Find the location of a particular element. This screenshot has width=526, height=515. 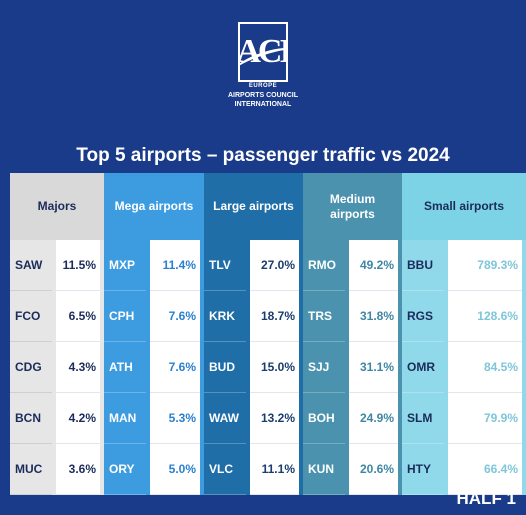

traffic-values: 789.3% 128.6% 84.5% 79.9% 66.4% is located at coordinates (485, 367).